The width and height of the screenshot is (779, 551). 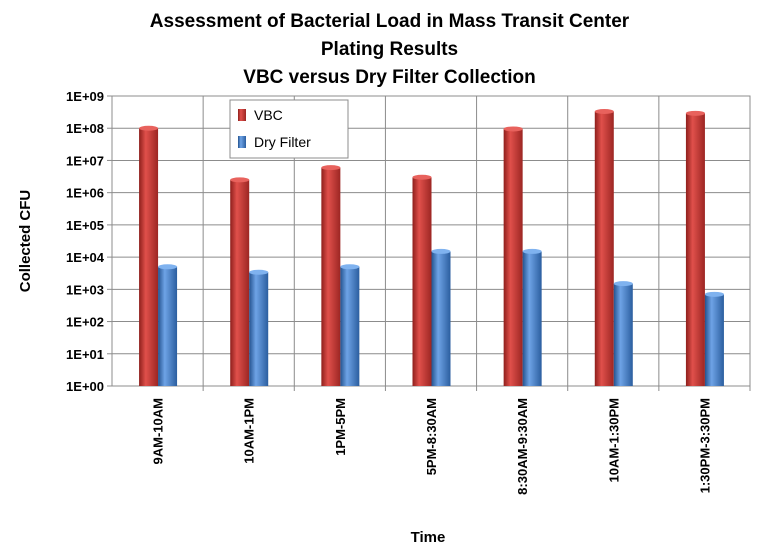 I want to click on y-axis-label: Collected CFU, so click(x=25, y=241).